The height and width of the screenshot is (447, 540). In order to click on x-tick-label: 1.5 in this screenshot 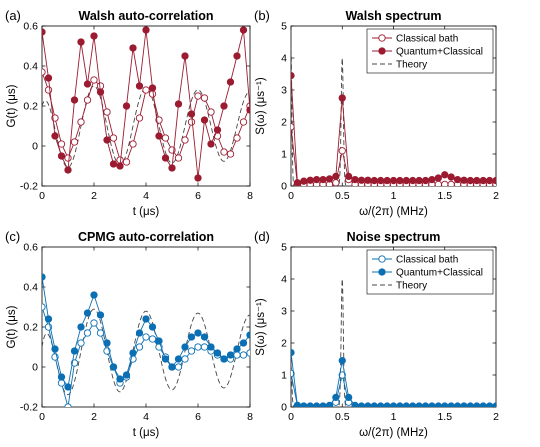, I will do `click(444, 417)`.